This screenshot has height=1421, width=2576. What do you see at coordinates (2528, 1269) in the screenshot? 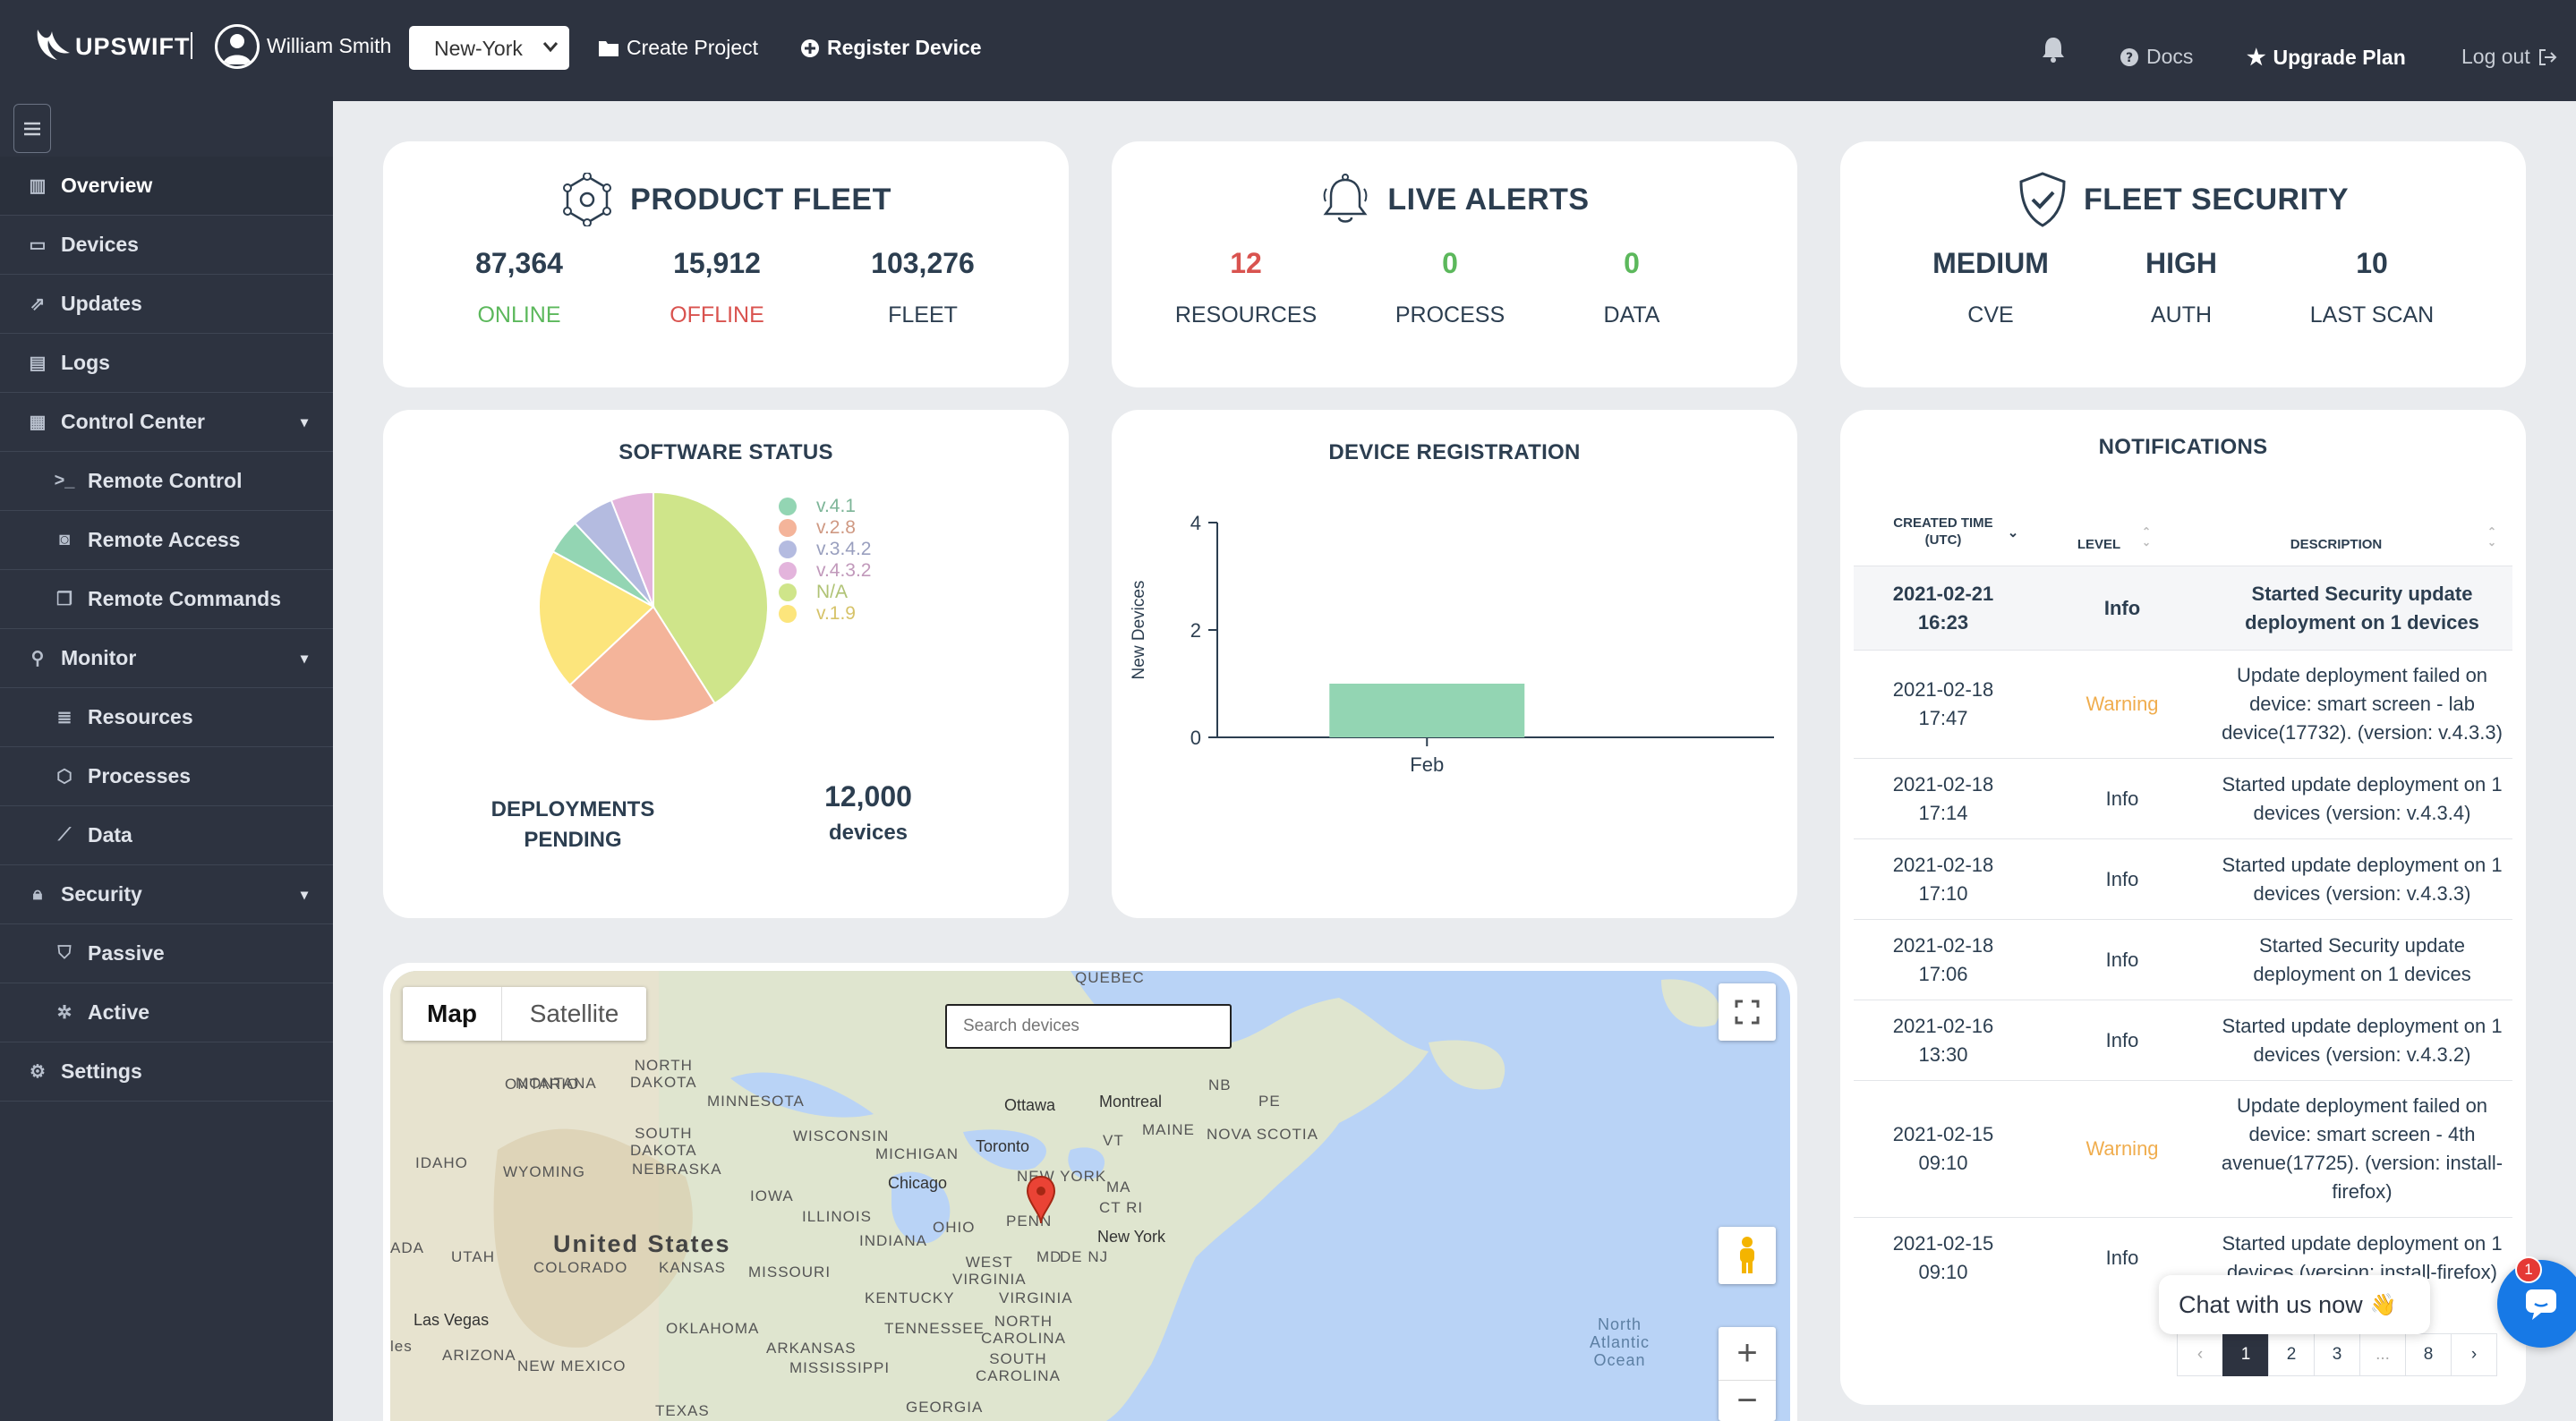
I see `chat-unread-badge: 1` at bounding box center [2528, 1269].